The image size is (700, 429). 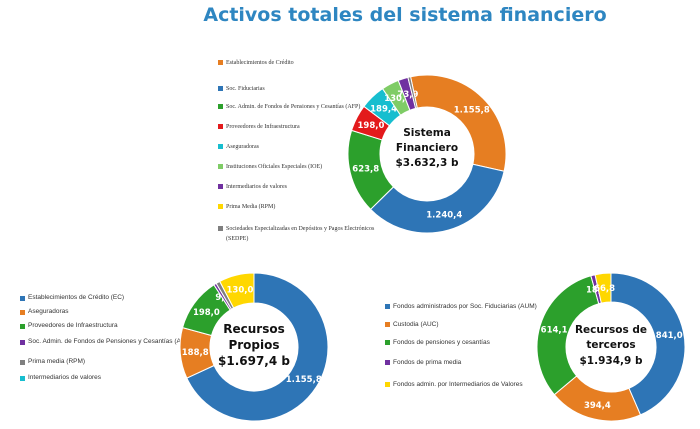 I want to click on donut-center-label: Propios, so click(x=253, y=345).